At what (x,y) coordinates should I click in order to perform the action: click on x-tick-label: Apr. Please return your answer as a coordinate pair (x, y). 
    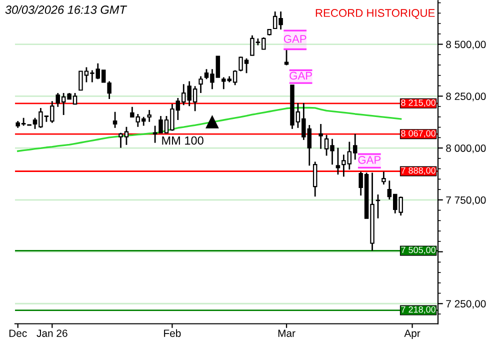
    Looking at the image, I should click on (412, 335).